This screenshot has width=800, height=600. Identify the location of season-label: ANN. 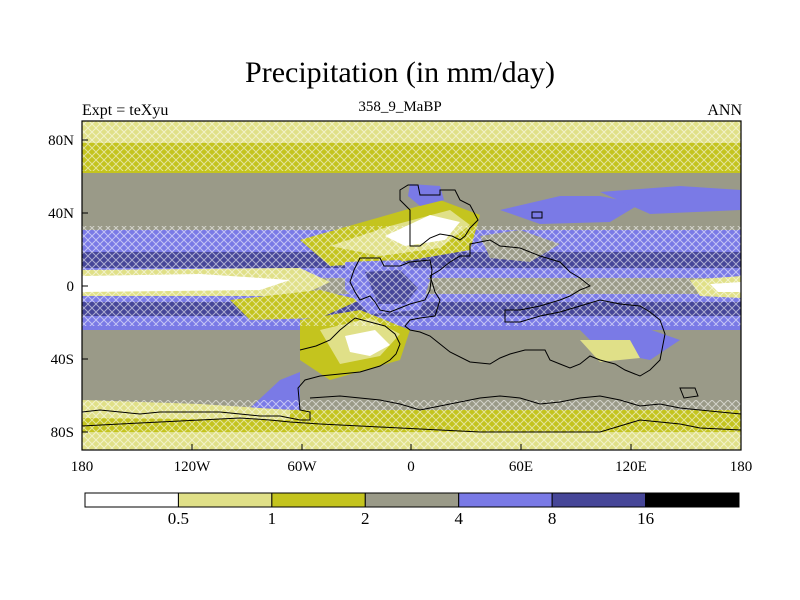
(724, 110).